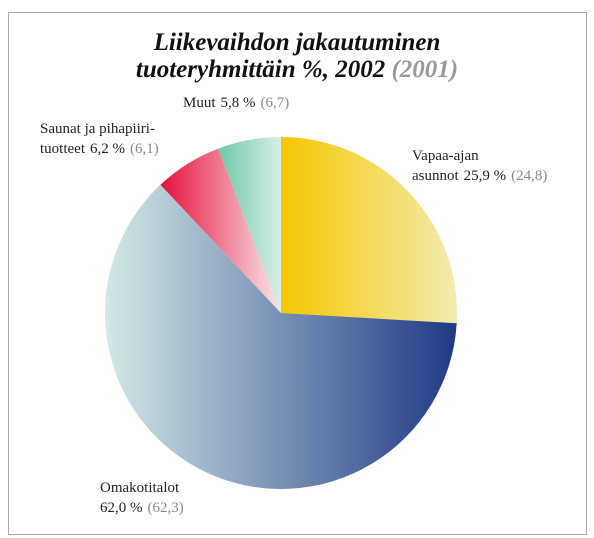  I want to click on slice-value-label: 6,2 %, so click(107, 149).